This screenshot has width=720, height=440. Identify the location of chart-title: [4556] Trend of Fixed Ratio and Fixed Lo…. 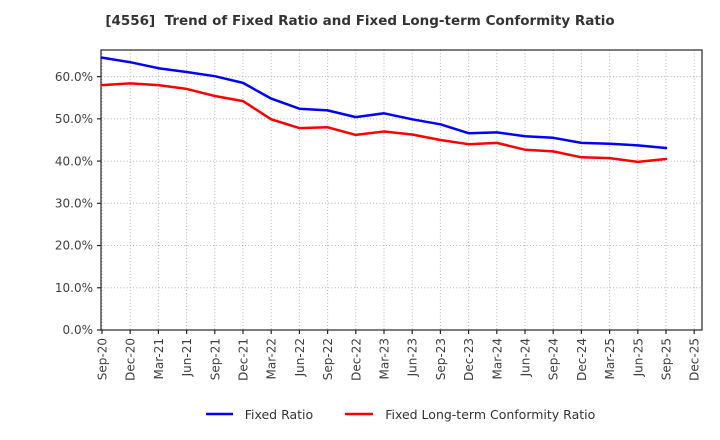
(360, 21).